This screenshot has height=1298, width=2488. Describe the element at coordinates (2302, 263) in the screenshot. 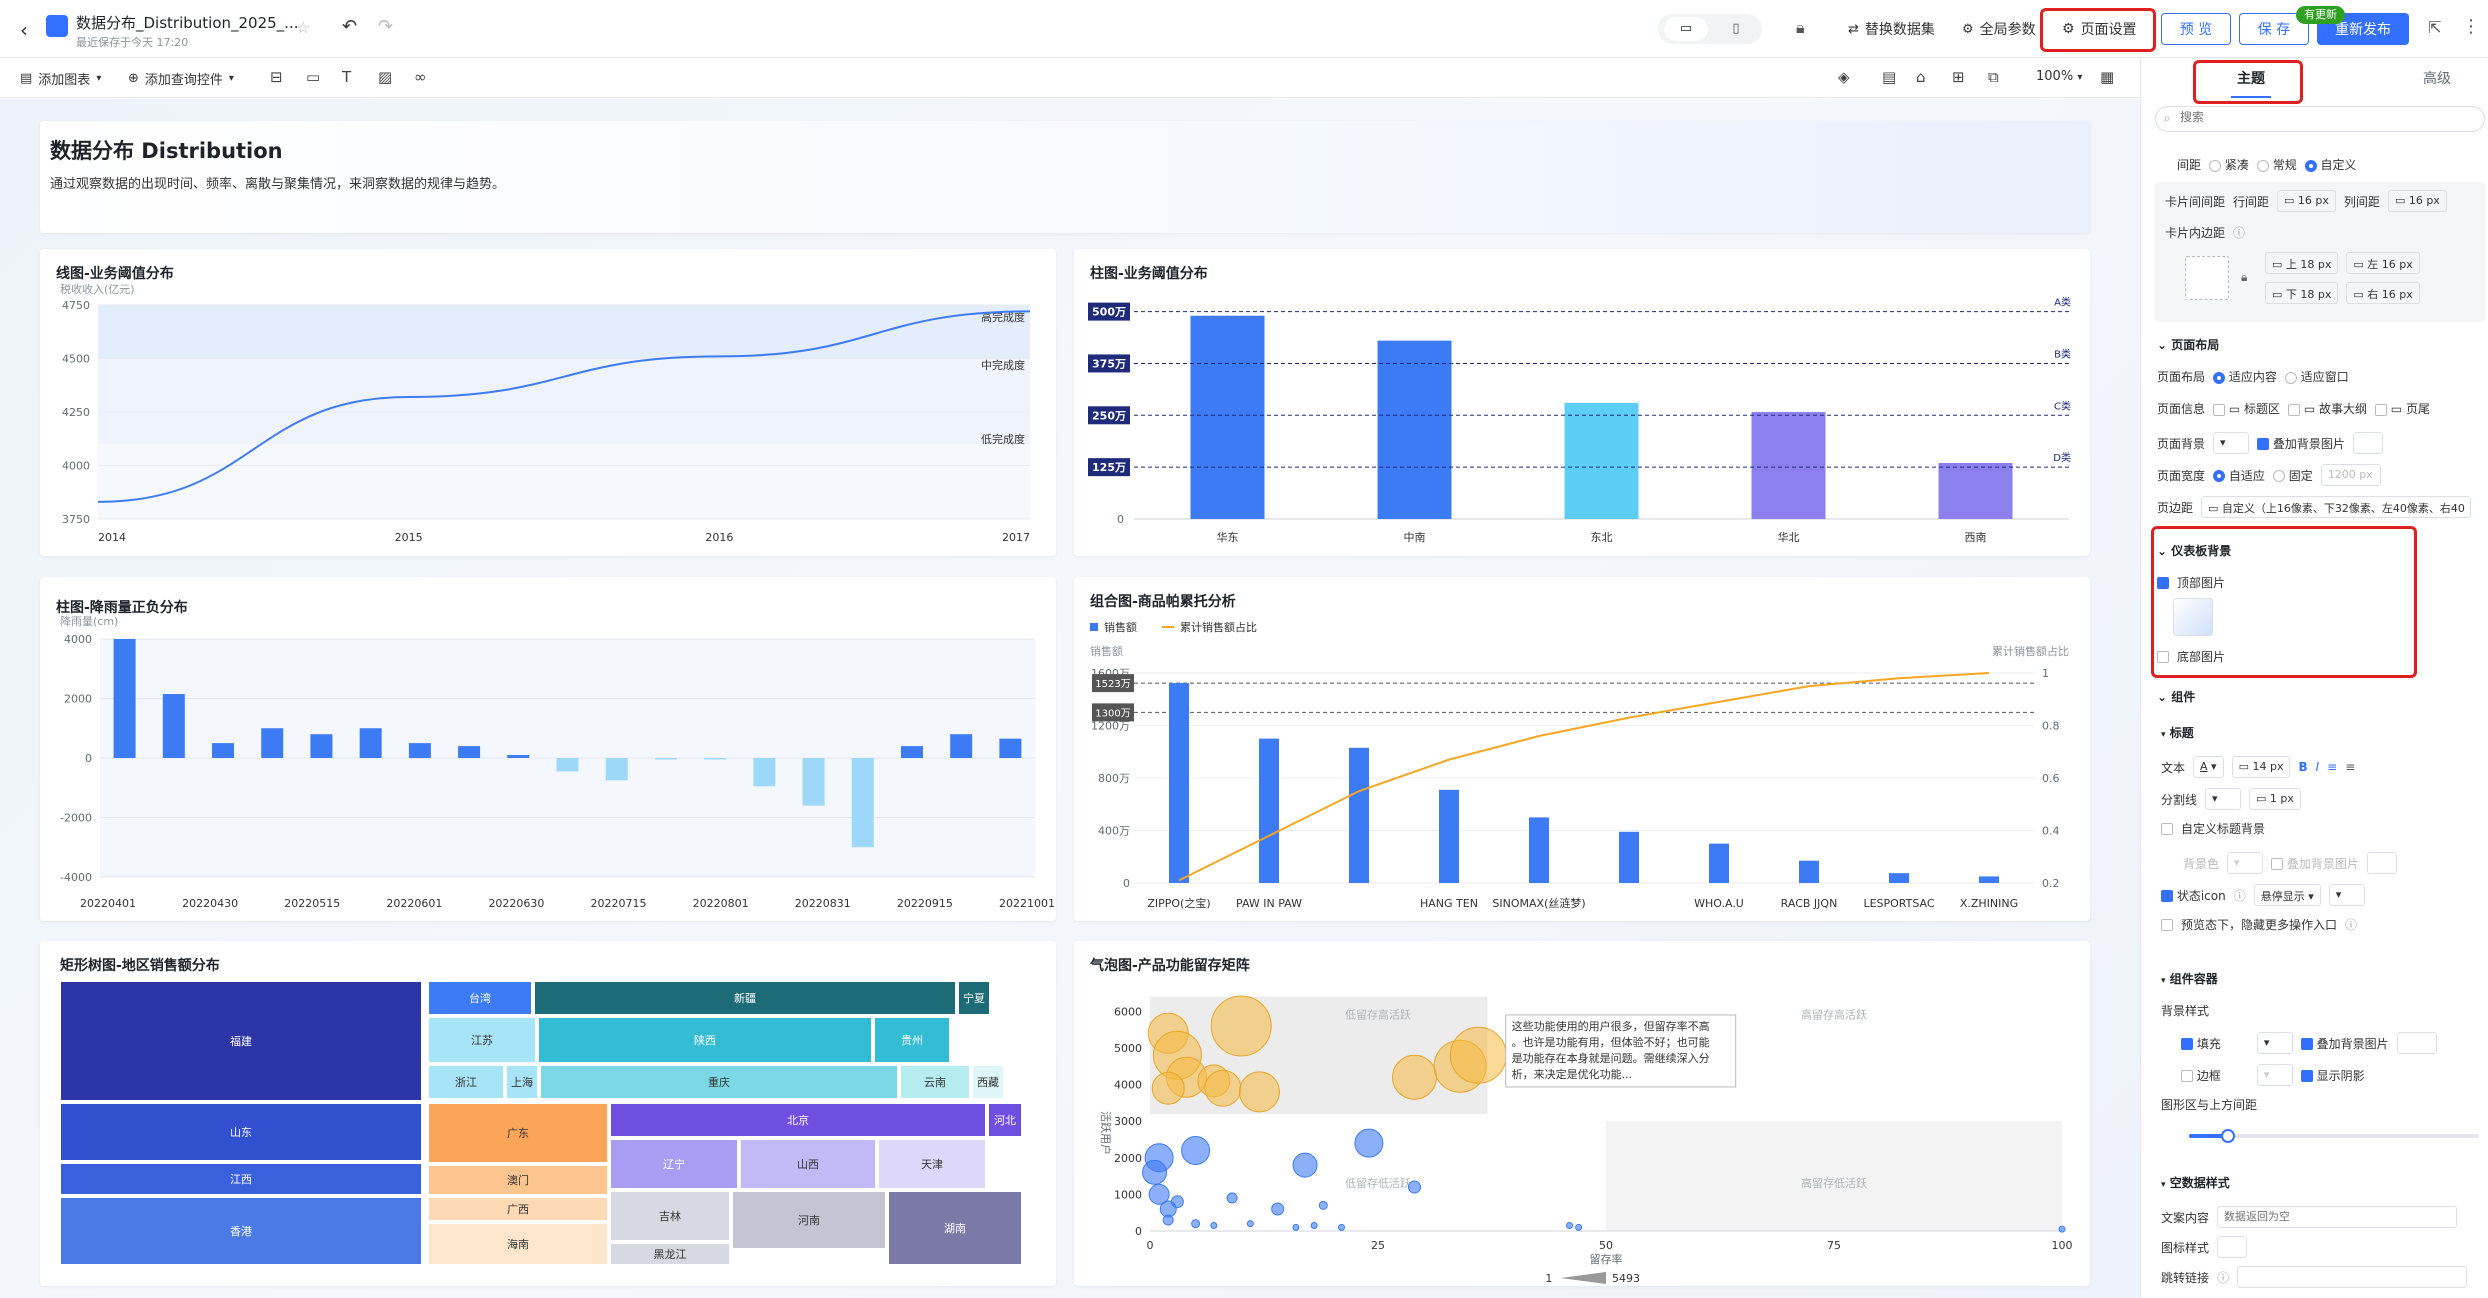

I see `padding-top-input: ▭ 上 18 px` at that location.